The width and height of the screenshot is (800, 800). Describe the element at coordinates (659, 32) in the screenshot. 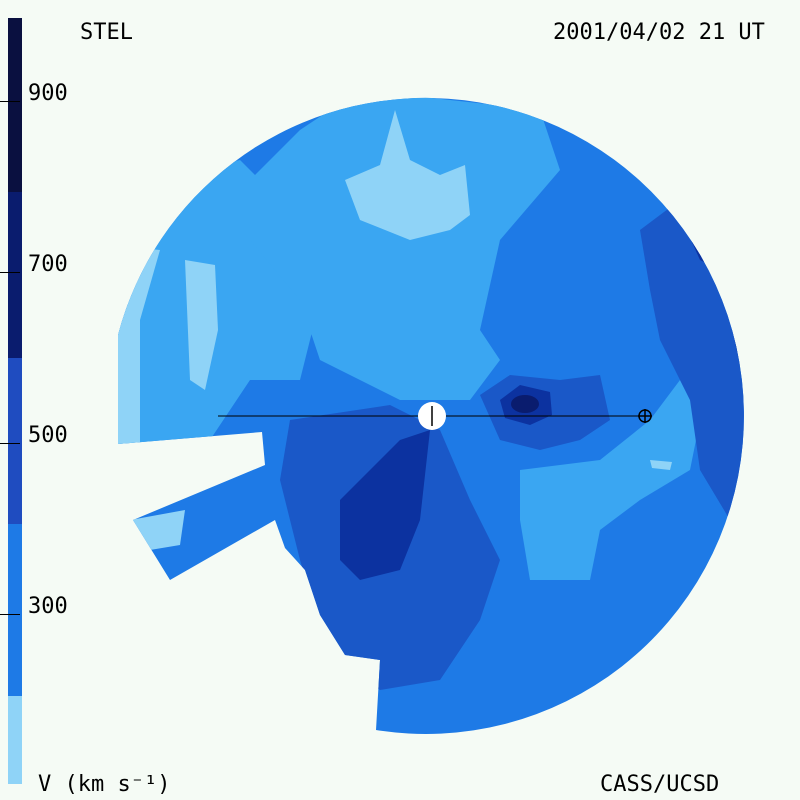

I see `datetime-label: 2001/04/02 21 UT` at that location.